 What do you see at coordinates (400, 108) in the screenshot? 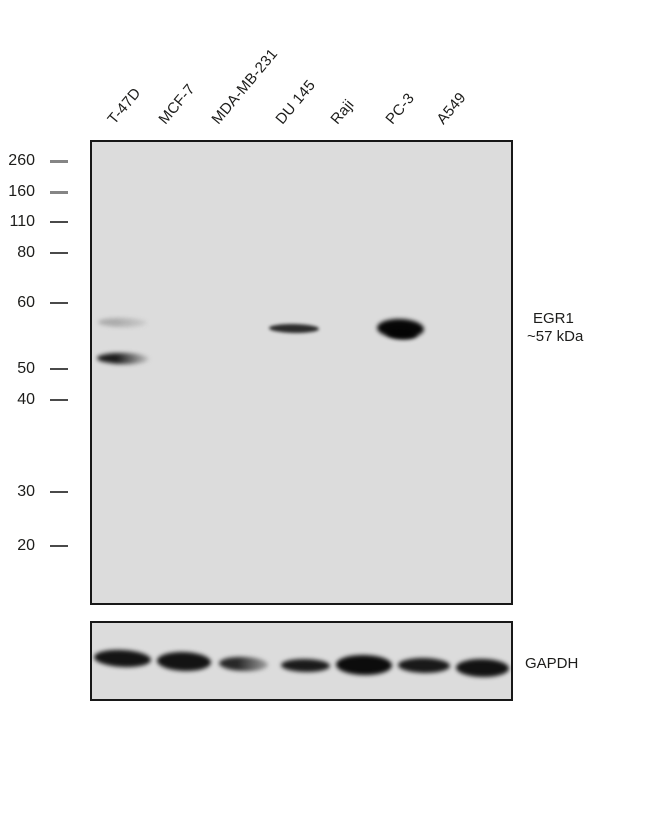
I see `lane-label-pc-3: PC-3` at bounding box center [400, 108].